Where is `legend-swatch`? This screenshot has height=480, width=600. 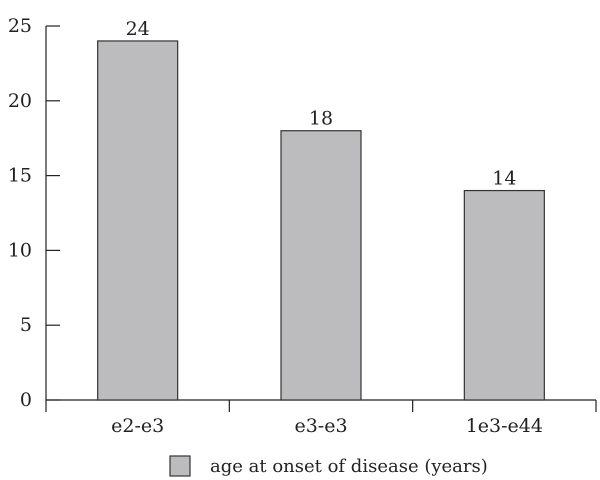 legend-swatch is located at coordinates (180, 466).